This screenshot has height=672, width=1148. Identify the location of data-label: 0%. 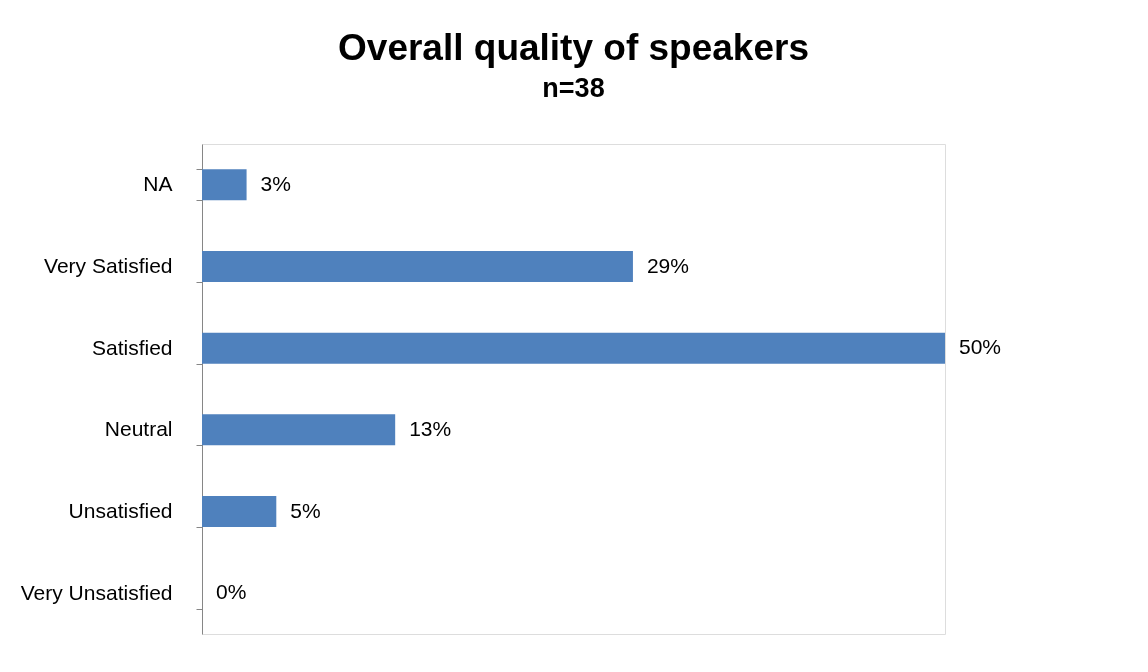
(231, 592).